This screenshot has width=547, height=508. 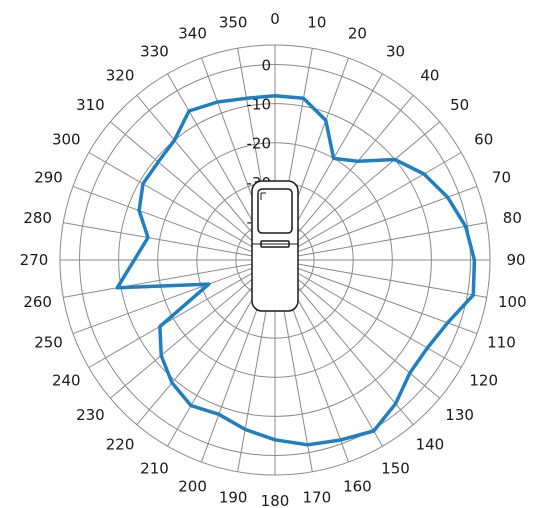 What do you see at coordinates (90, 105) in the screenshot?
I see `angle-tick-label: 310` at bounding box center [90, 105].